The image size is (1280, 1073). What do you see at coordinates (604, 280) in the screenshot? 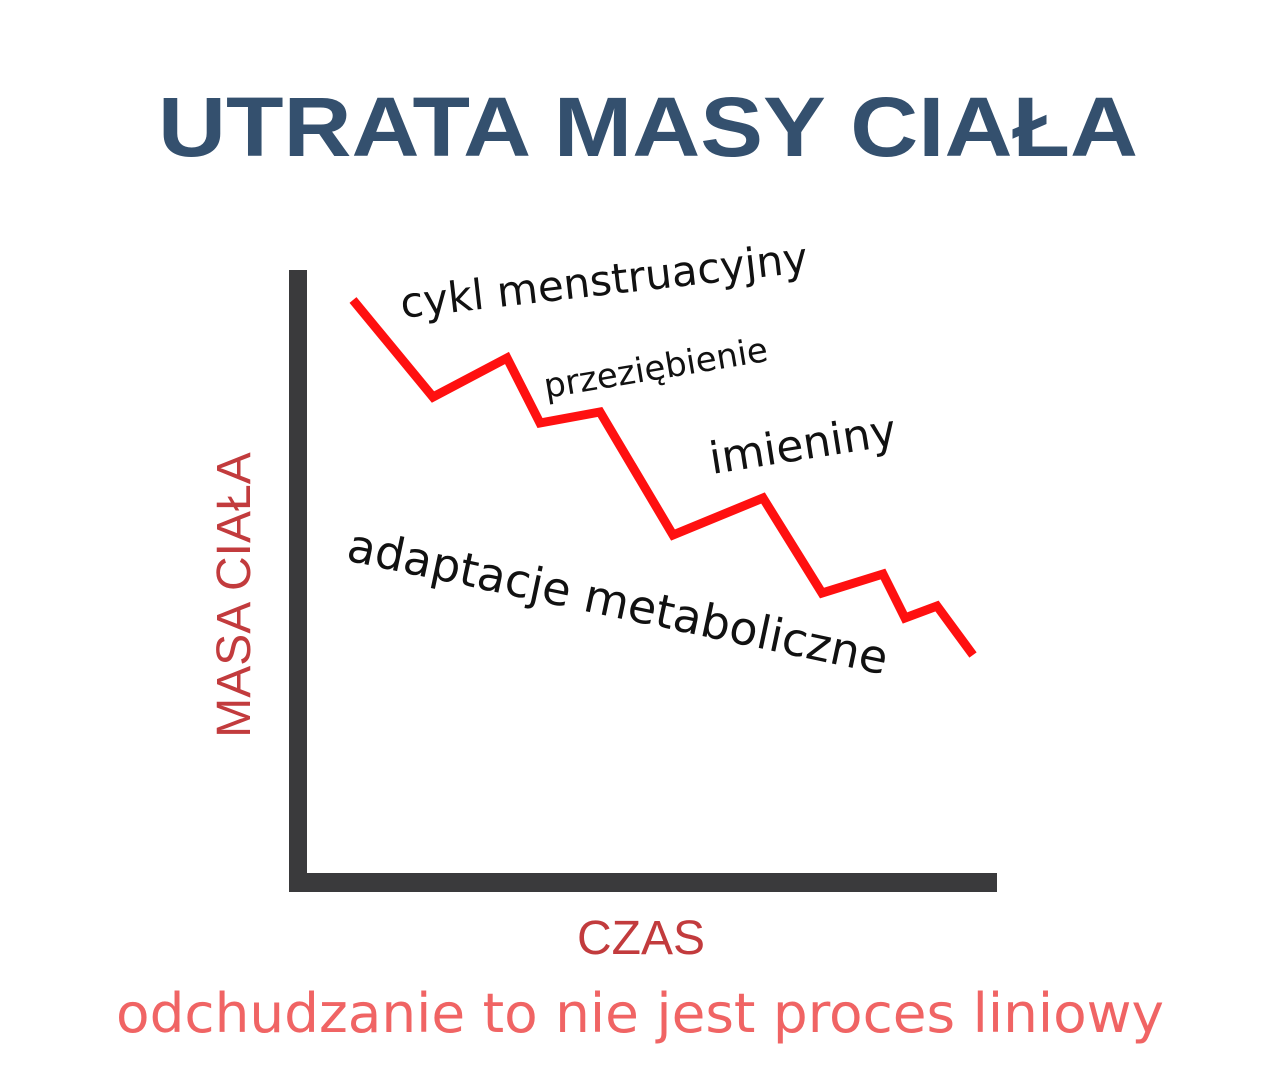
I see `annotation: cykl menstruacyjny` at bounding box center [604, 280].